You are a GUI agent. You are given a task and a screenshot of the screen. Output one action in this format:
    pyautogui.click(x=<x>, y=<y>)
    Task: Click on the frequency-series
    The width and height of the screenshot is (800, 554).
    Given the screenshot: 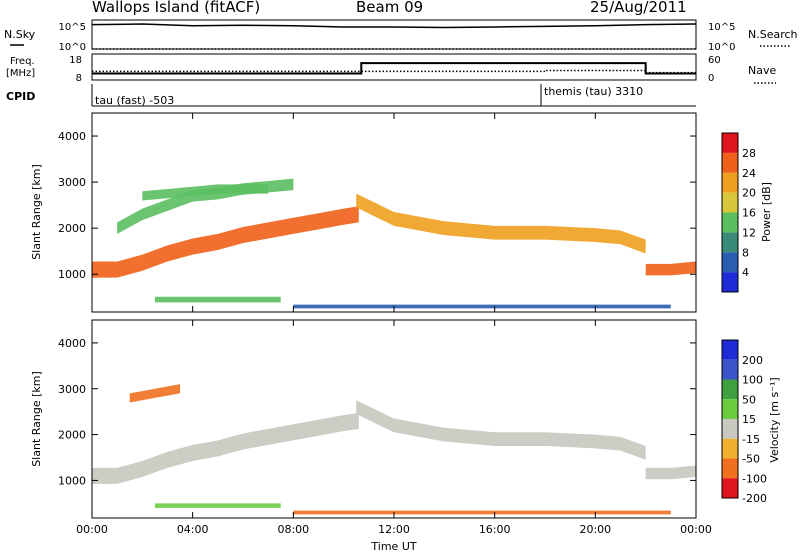 What is the action you would take?
    pyautogui.click(x=394, y=68)
    